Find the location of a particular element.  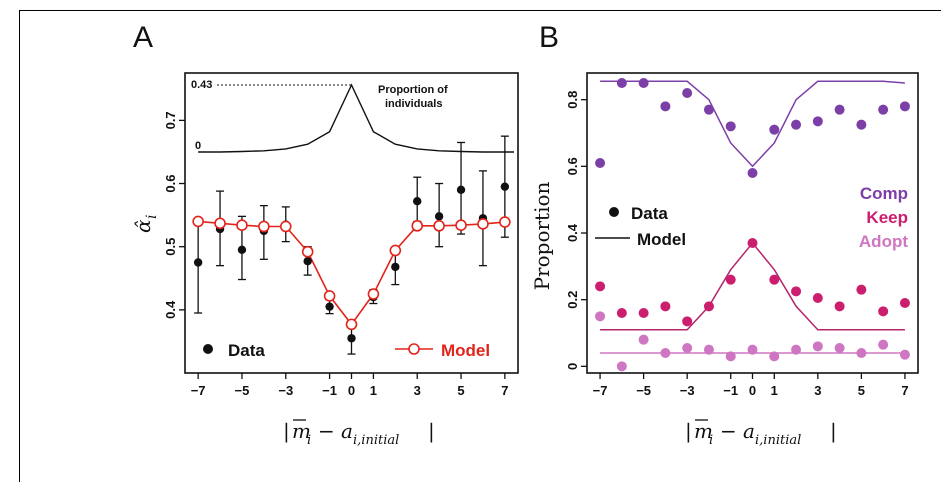

panel-b-xtick-label: −5 is located at coordinates (643, 390).